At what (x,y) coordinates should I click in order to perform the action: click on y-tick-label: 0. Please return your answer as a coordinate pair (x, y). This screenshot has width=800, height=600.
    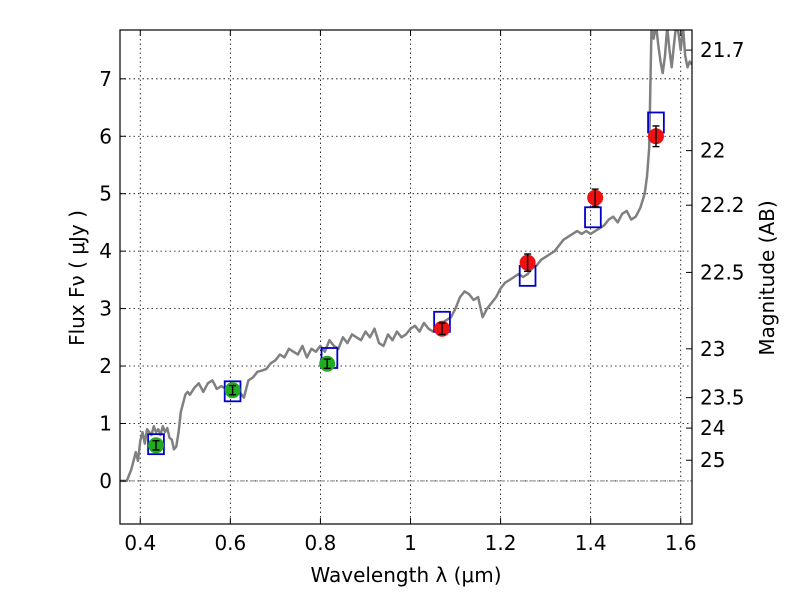
    Looking at the image, I should click on (105, 481).